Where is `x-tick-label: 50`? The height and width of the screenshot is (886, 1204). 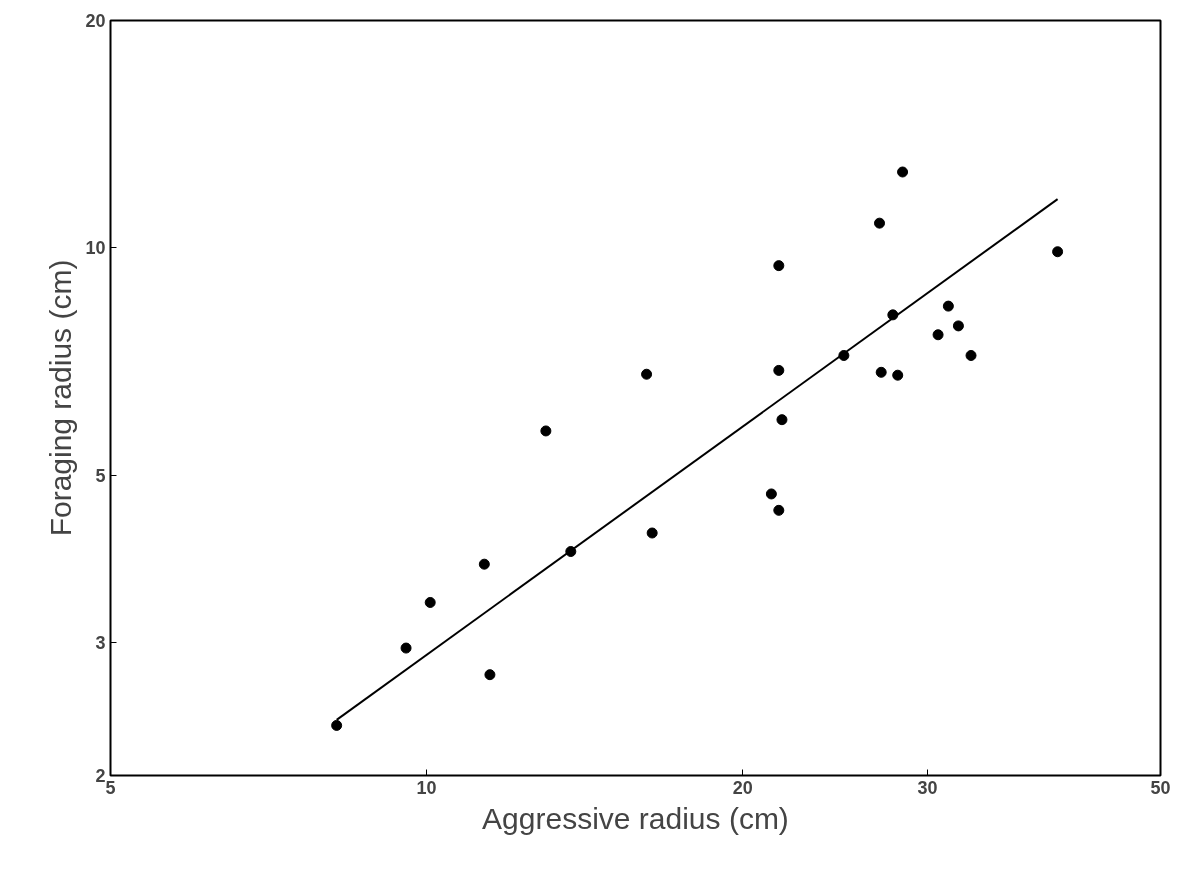
x-tick-label: 50 is located at coordinates (1160, 787).